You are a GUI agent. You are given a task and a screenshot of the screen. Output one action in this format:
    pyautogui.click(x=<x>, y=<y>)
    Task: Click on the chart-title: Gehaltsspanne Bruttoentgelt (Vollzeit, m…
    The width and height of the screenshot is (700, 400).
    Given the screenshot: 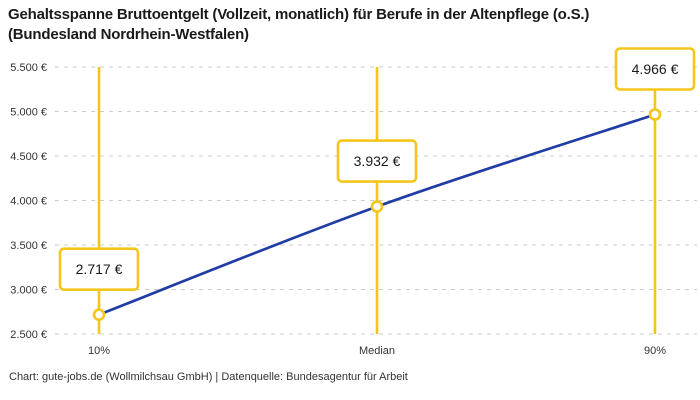 What is the action you would take?
    pyautogui.click(x=352, y=25)
    